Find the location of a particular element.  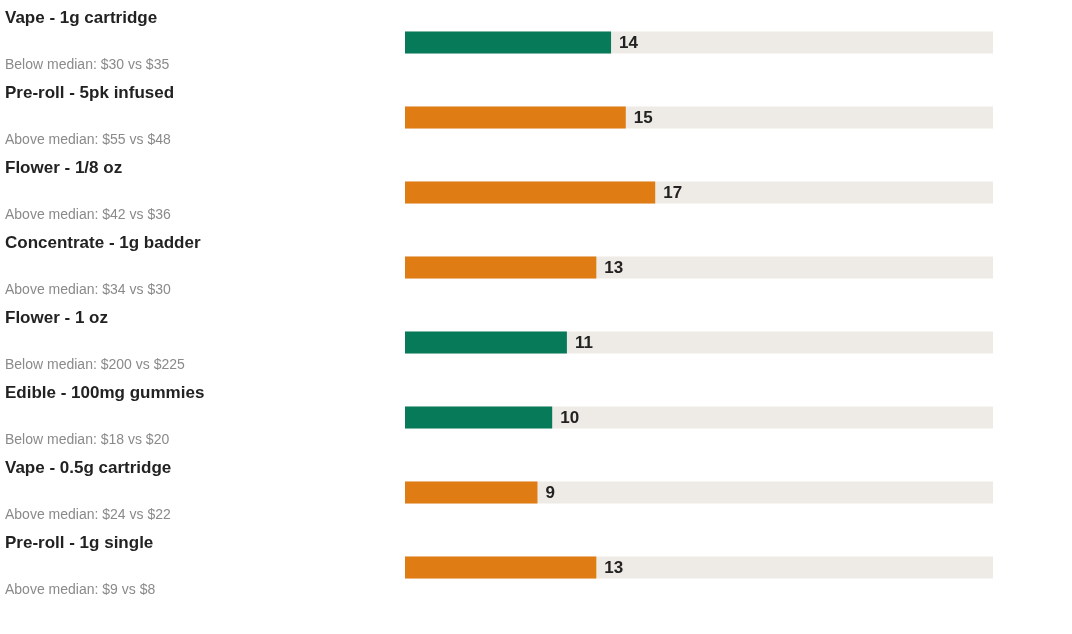

data-label: 15 is located at coordinates (643, 117).